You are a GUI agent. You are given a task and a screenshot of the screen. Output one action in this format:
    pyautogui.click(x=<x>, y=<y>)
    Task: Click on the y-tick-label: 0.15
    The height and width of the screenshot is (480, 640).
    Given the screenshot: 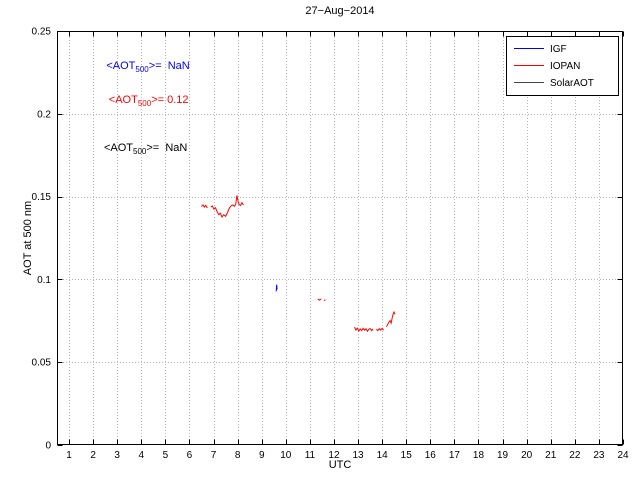 What is the action you would take?
    pyautogui.click(x=42, y=197)
    